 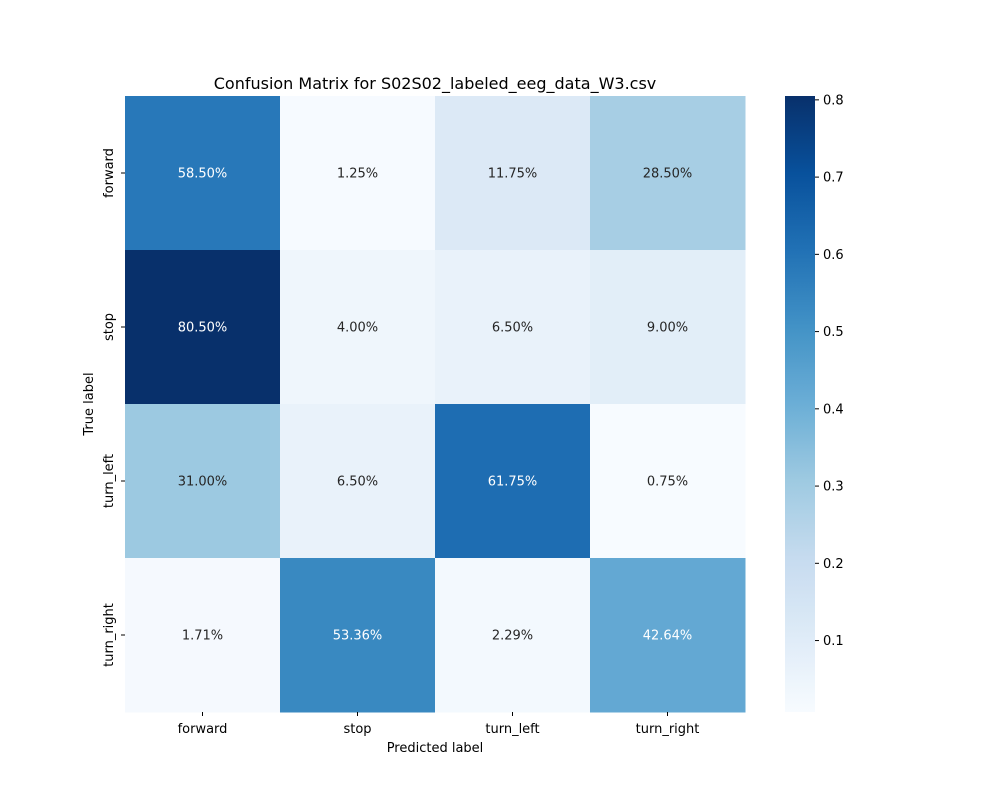 I want to click on colorbar-tick-label: 0.4, so click(x=833, y=409).